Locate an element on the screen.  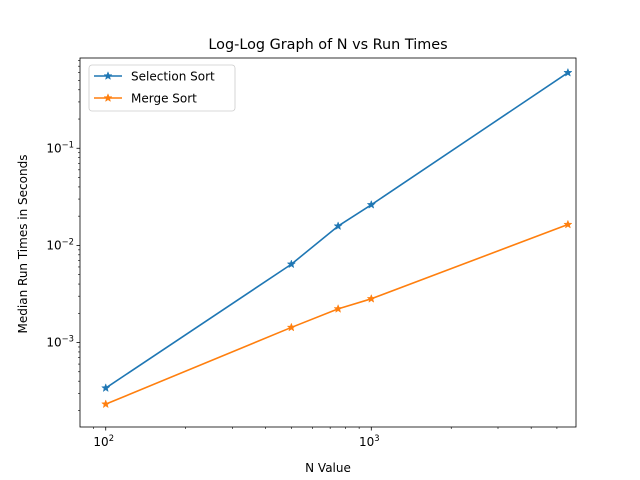
y-tick-label: 10⁻³ is located at coordinates (60, 342).